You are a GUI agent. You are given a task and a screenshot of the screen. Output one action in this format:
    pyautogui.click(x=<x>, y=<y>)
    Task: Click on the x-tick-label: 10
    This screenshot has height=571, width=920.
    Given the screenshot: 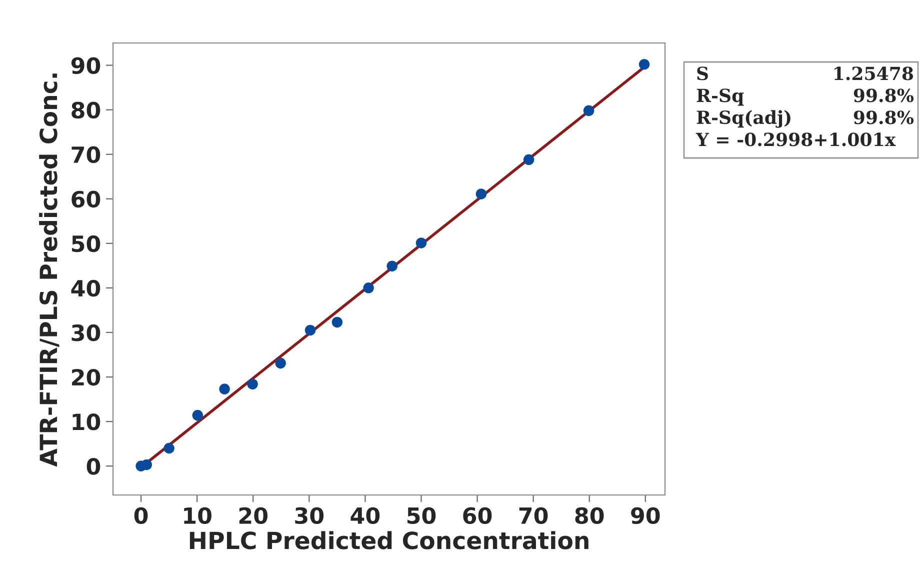 What is the action you would take?
    pyautogui.click(x=198, y=515)
    